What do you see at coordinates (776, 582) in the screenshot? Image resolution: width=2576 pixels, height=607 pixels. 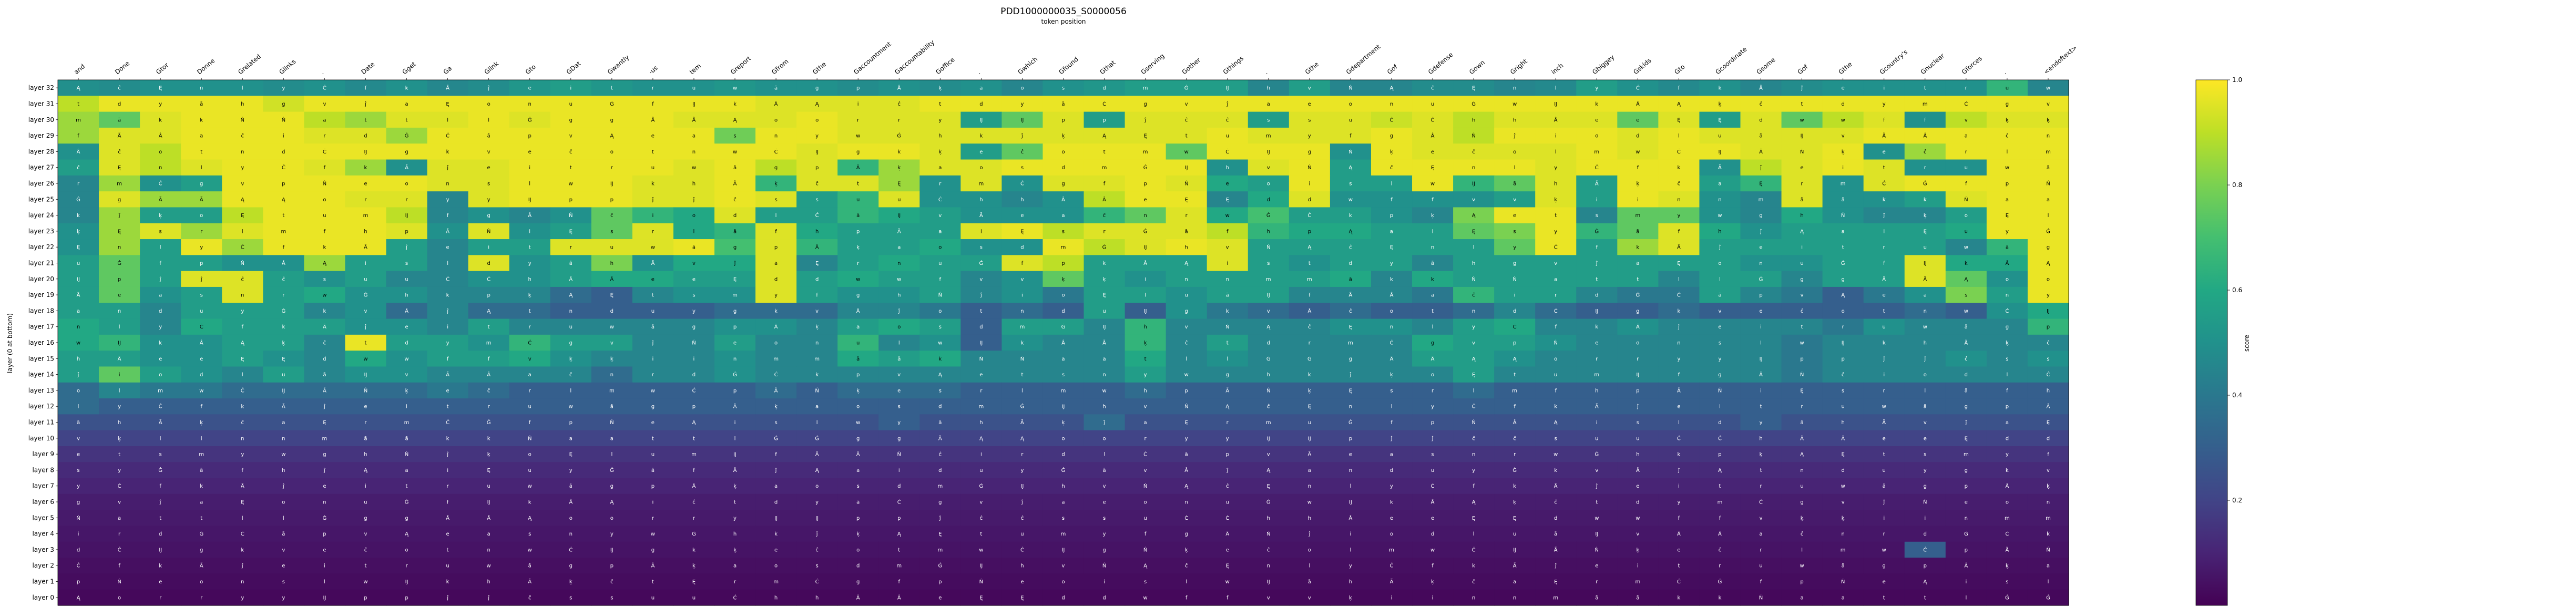 I see `heatmap-cell-glyph: m` at bounding box center [776, 582].